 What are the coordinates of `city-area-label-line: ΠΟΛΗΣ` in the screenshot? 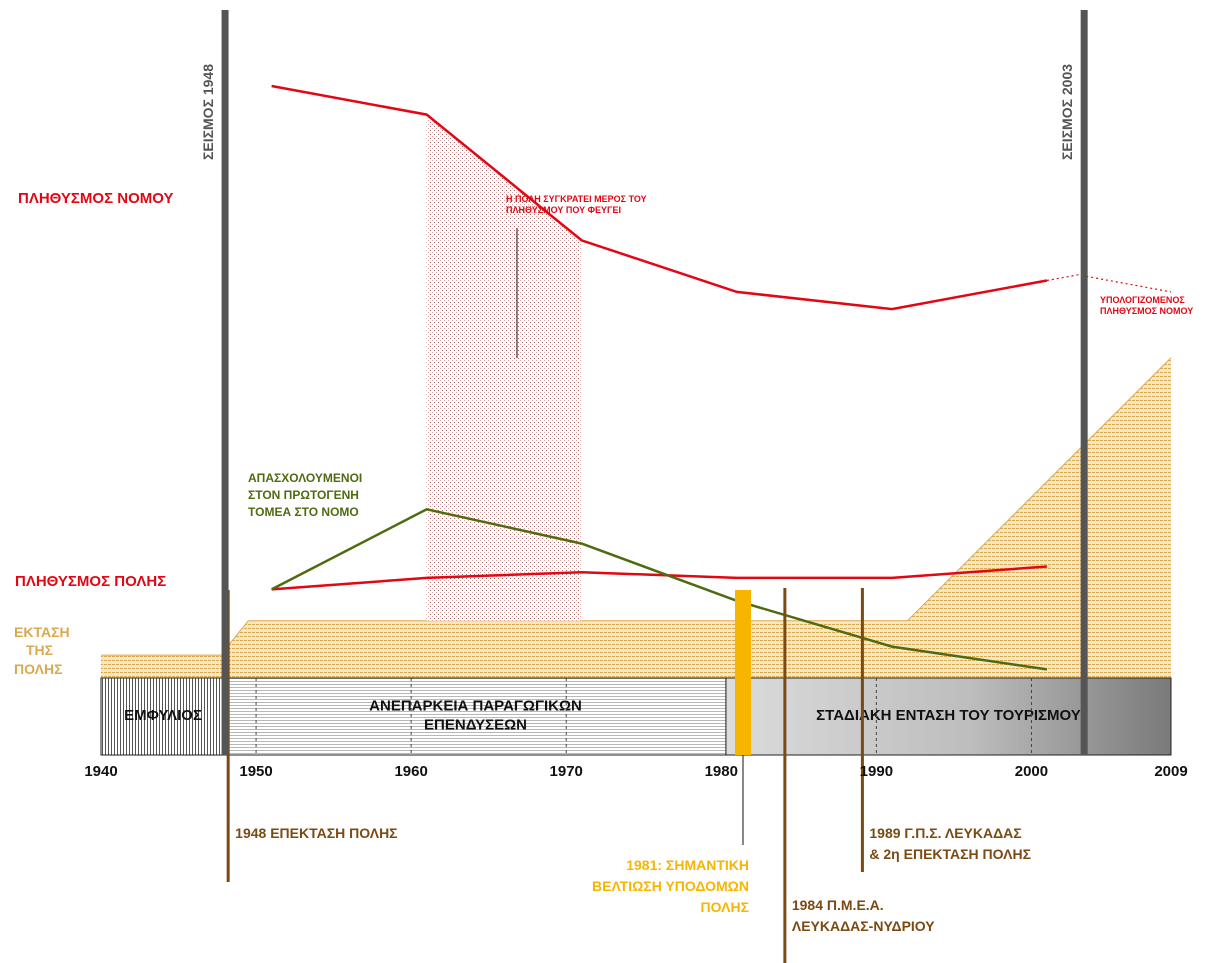 It's located at (38, 669).